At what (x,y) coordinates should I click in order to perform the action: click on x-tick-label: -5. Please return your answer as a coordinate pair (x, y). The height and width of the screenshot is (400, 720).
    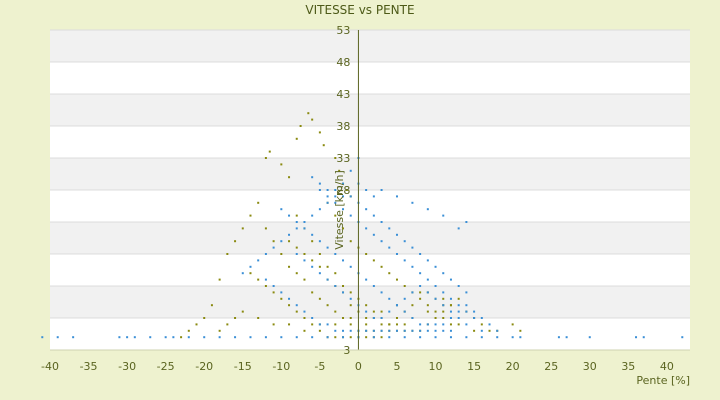
    Looking at the image, I should click on (319, 366).